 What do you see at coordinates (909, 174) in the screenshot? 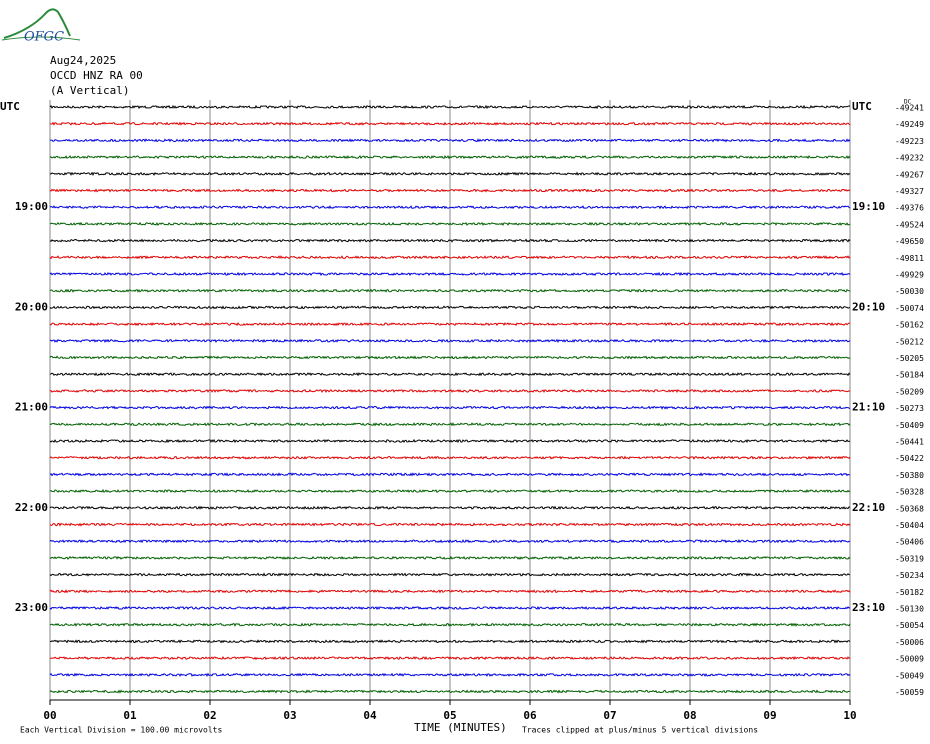
I see `offset-label: -49267` at bounding box center [909, 174].